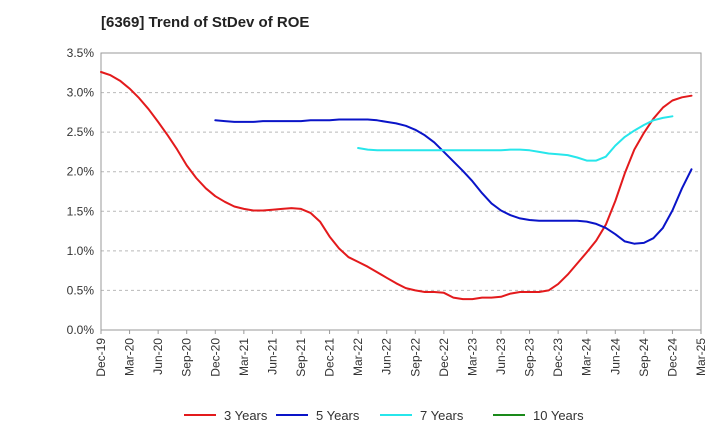  Describe the element at coordinates (338, 415) in the screenshot. I see `legend-label: 5 Years` at that location.